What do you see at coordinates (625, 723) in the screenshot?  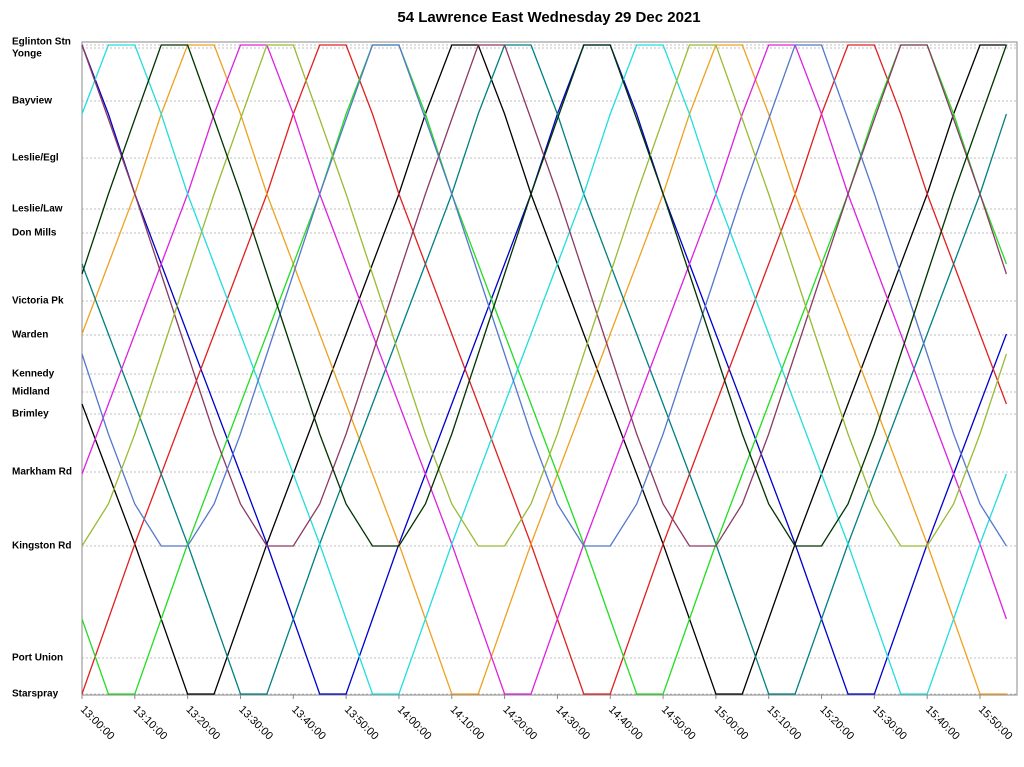 I see `x-tick-label: 14:40:00` at bounding box center [625, 723].